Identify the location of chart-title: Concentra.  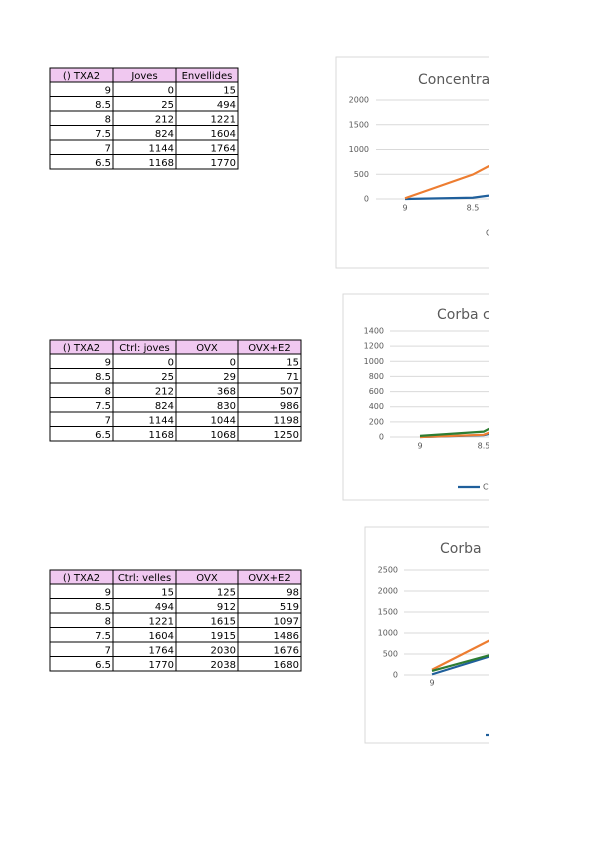
(454, 80).